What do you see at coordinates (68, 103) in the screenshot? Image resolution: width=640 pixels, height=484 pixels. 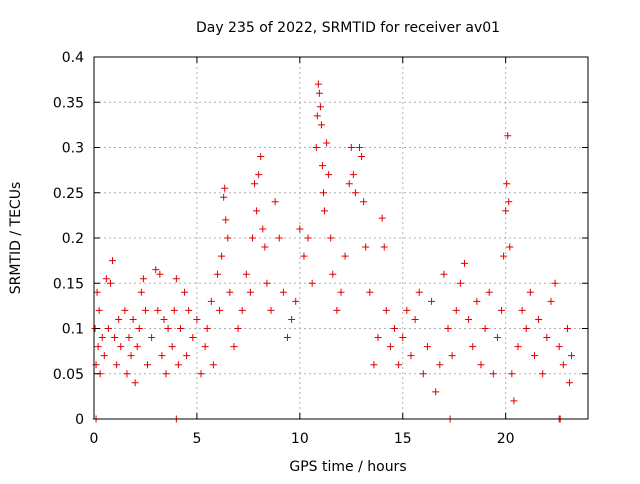 I see `y-tick-label: 0.35` at bounding box center [68, 103].